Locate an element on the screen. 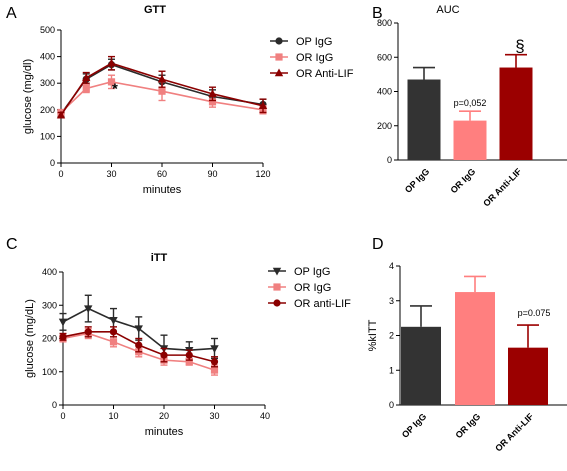 Image resolution: width=567 pixels, height=471 pixels. panel-label-b: B is located at coordinates (377, 13).